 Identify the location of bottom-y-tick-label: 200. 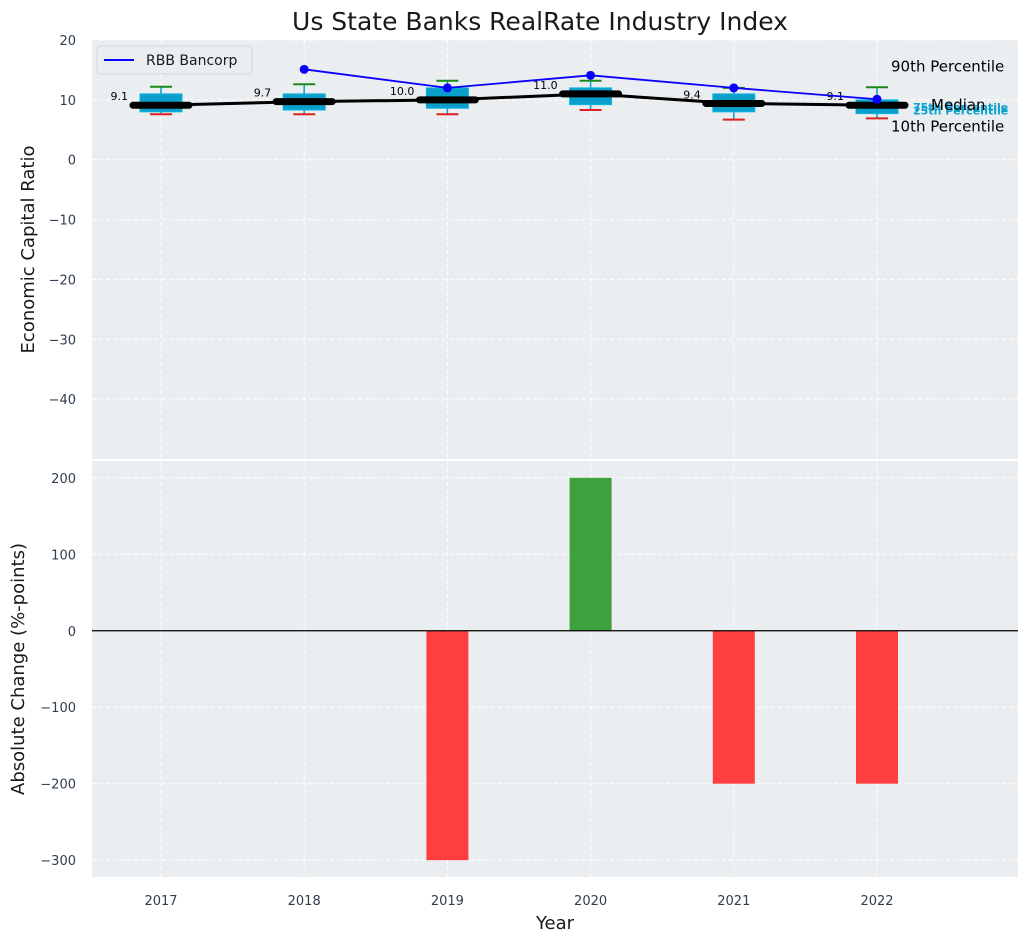
(63, 479).